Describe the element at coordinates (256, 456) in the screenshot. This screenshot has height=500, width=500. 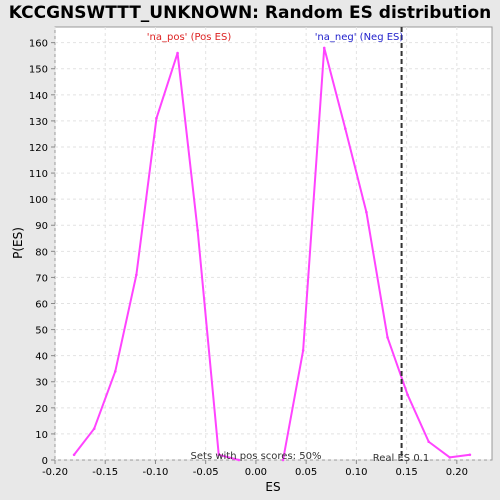
I see `sets-pos-scores-text: Sets with pos scores: 50%` at that location.